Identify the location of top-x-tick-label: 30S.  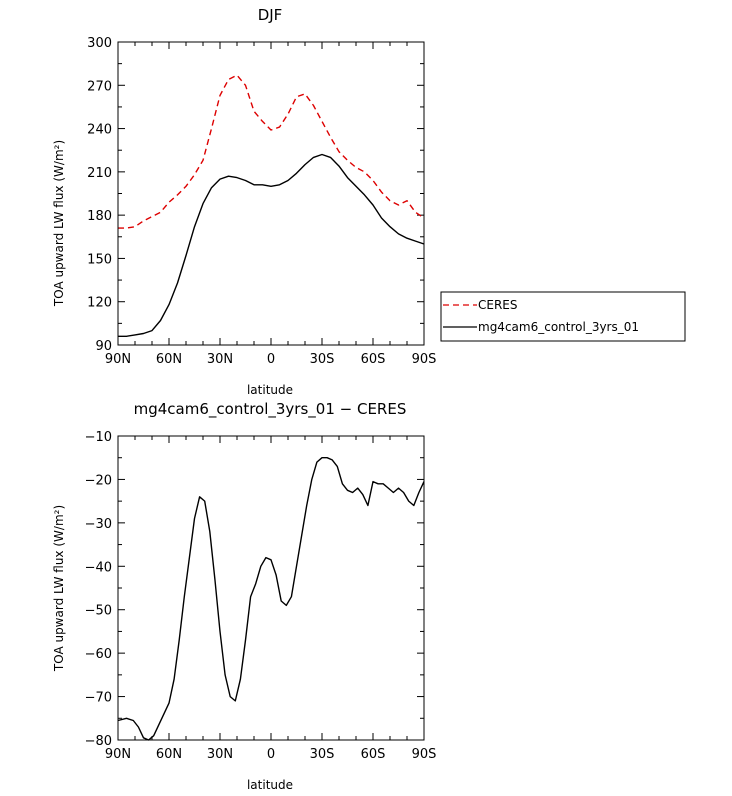
(322, 359).